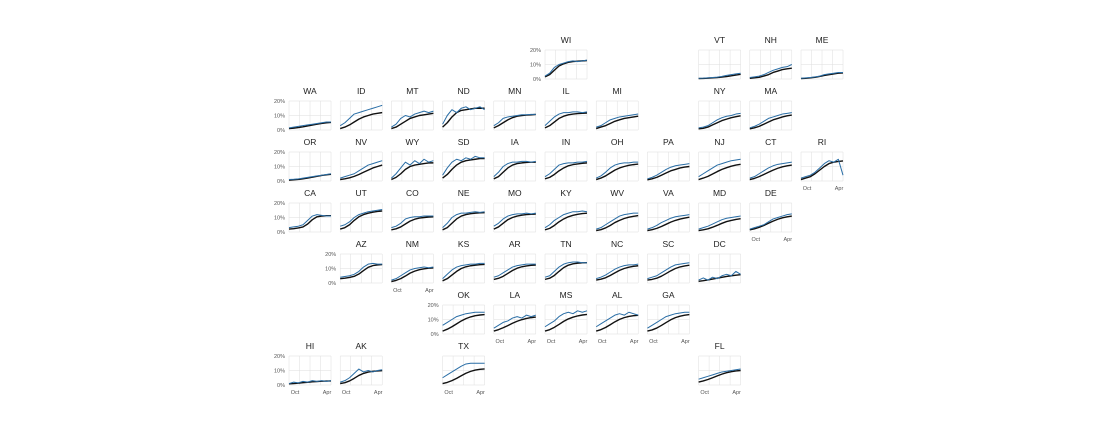  Describe the element at coordinates (515, 108) in the screenshot. I see `panel-mn: MN` at that location.